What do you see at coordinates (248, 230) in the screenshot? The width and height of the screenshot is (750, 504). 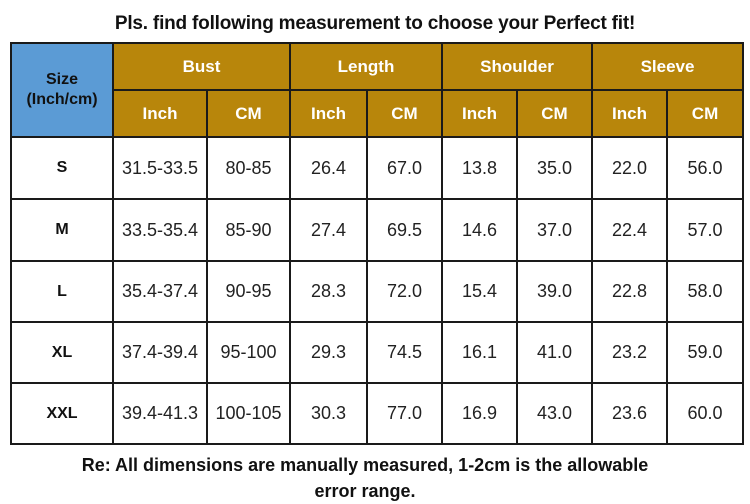 I see `bust-cm-cell: 85-90` at bounding box center [248, 230].